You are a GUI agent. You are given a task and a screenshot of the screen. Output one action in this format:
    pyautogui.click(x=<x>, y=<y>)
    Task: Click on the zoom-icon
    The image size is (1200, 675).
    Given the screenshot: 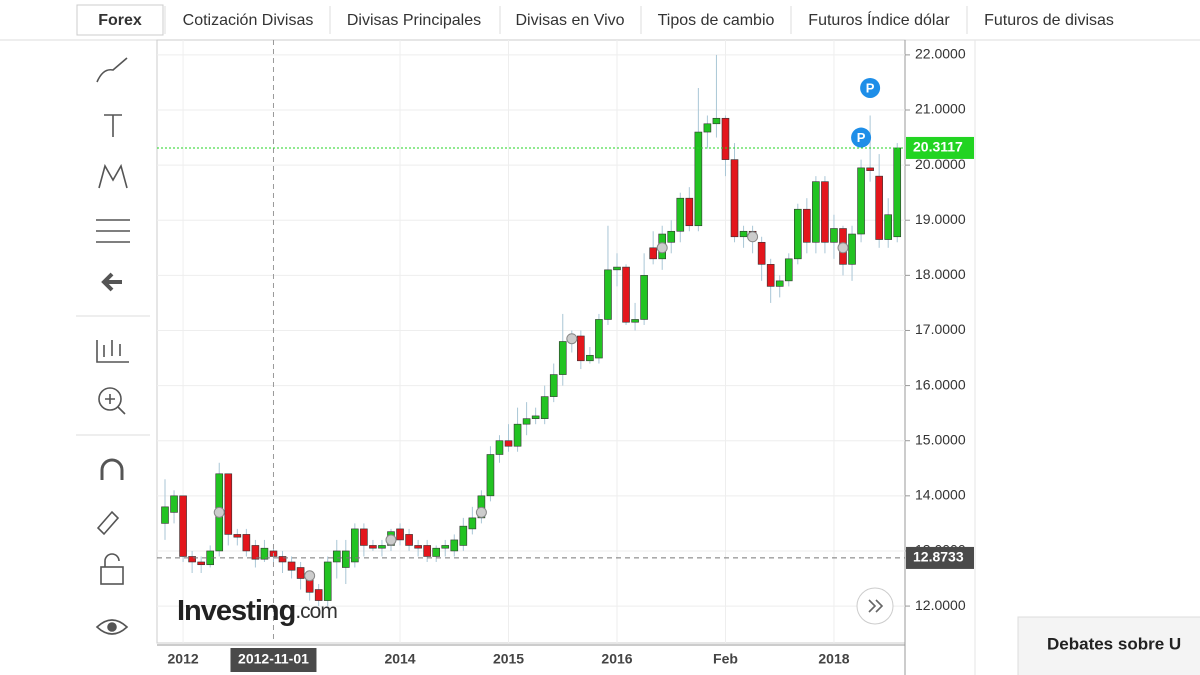 What is the action you would take?
    pyautogui.click(x=110, y=399)
    